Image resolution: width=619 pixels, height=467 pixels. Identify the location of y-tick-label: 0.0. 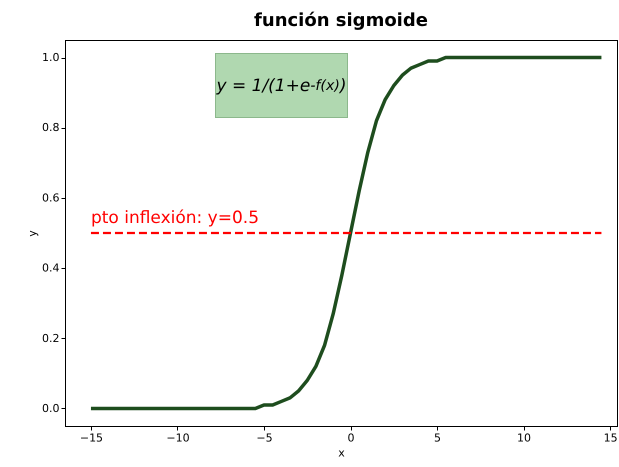
(51, 408).